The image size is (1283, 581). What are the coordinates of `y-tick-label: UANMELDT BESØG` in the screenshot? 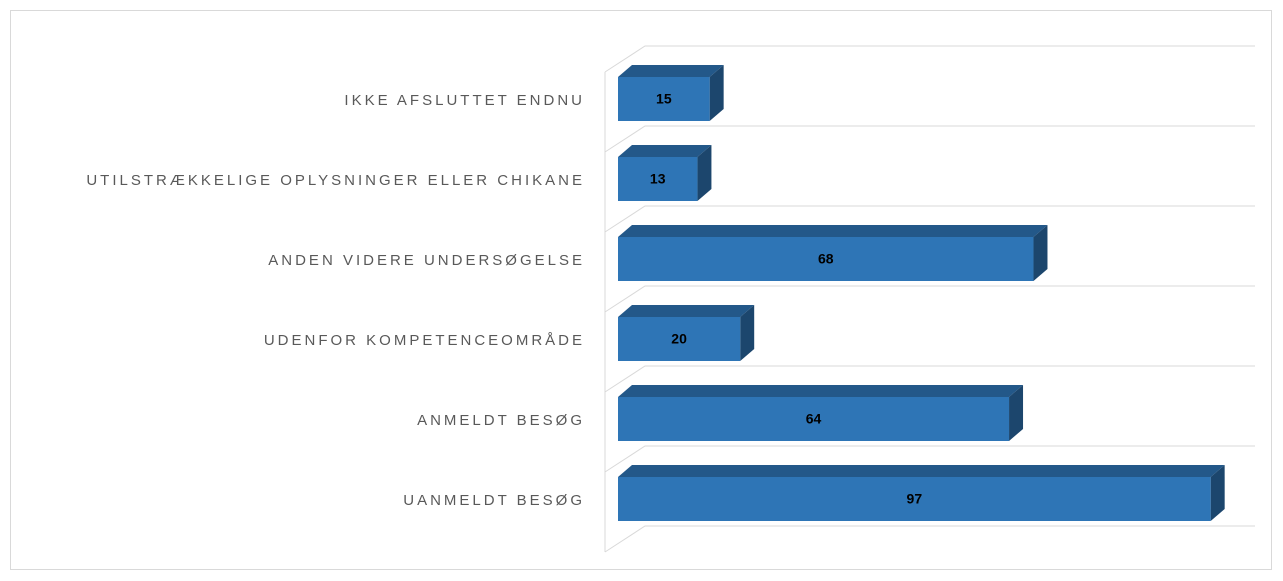 It's located at (494, 500).